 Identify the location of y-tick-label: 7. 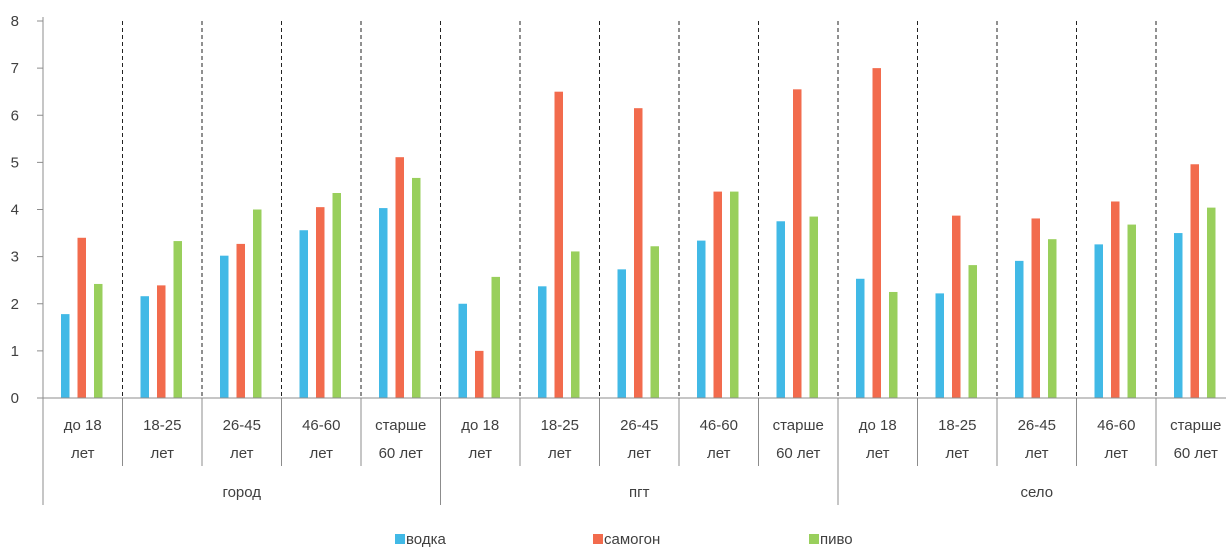
(15, 68).